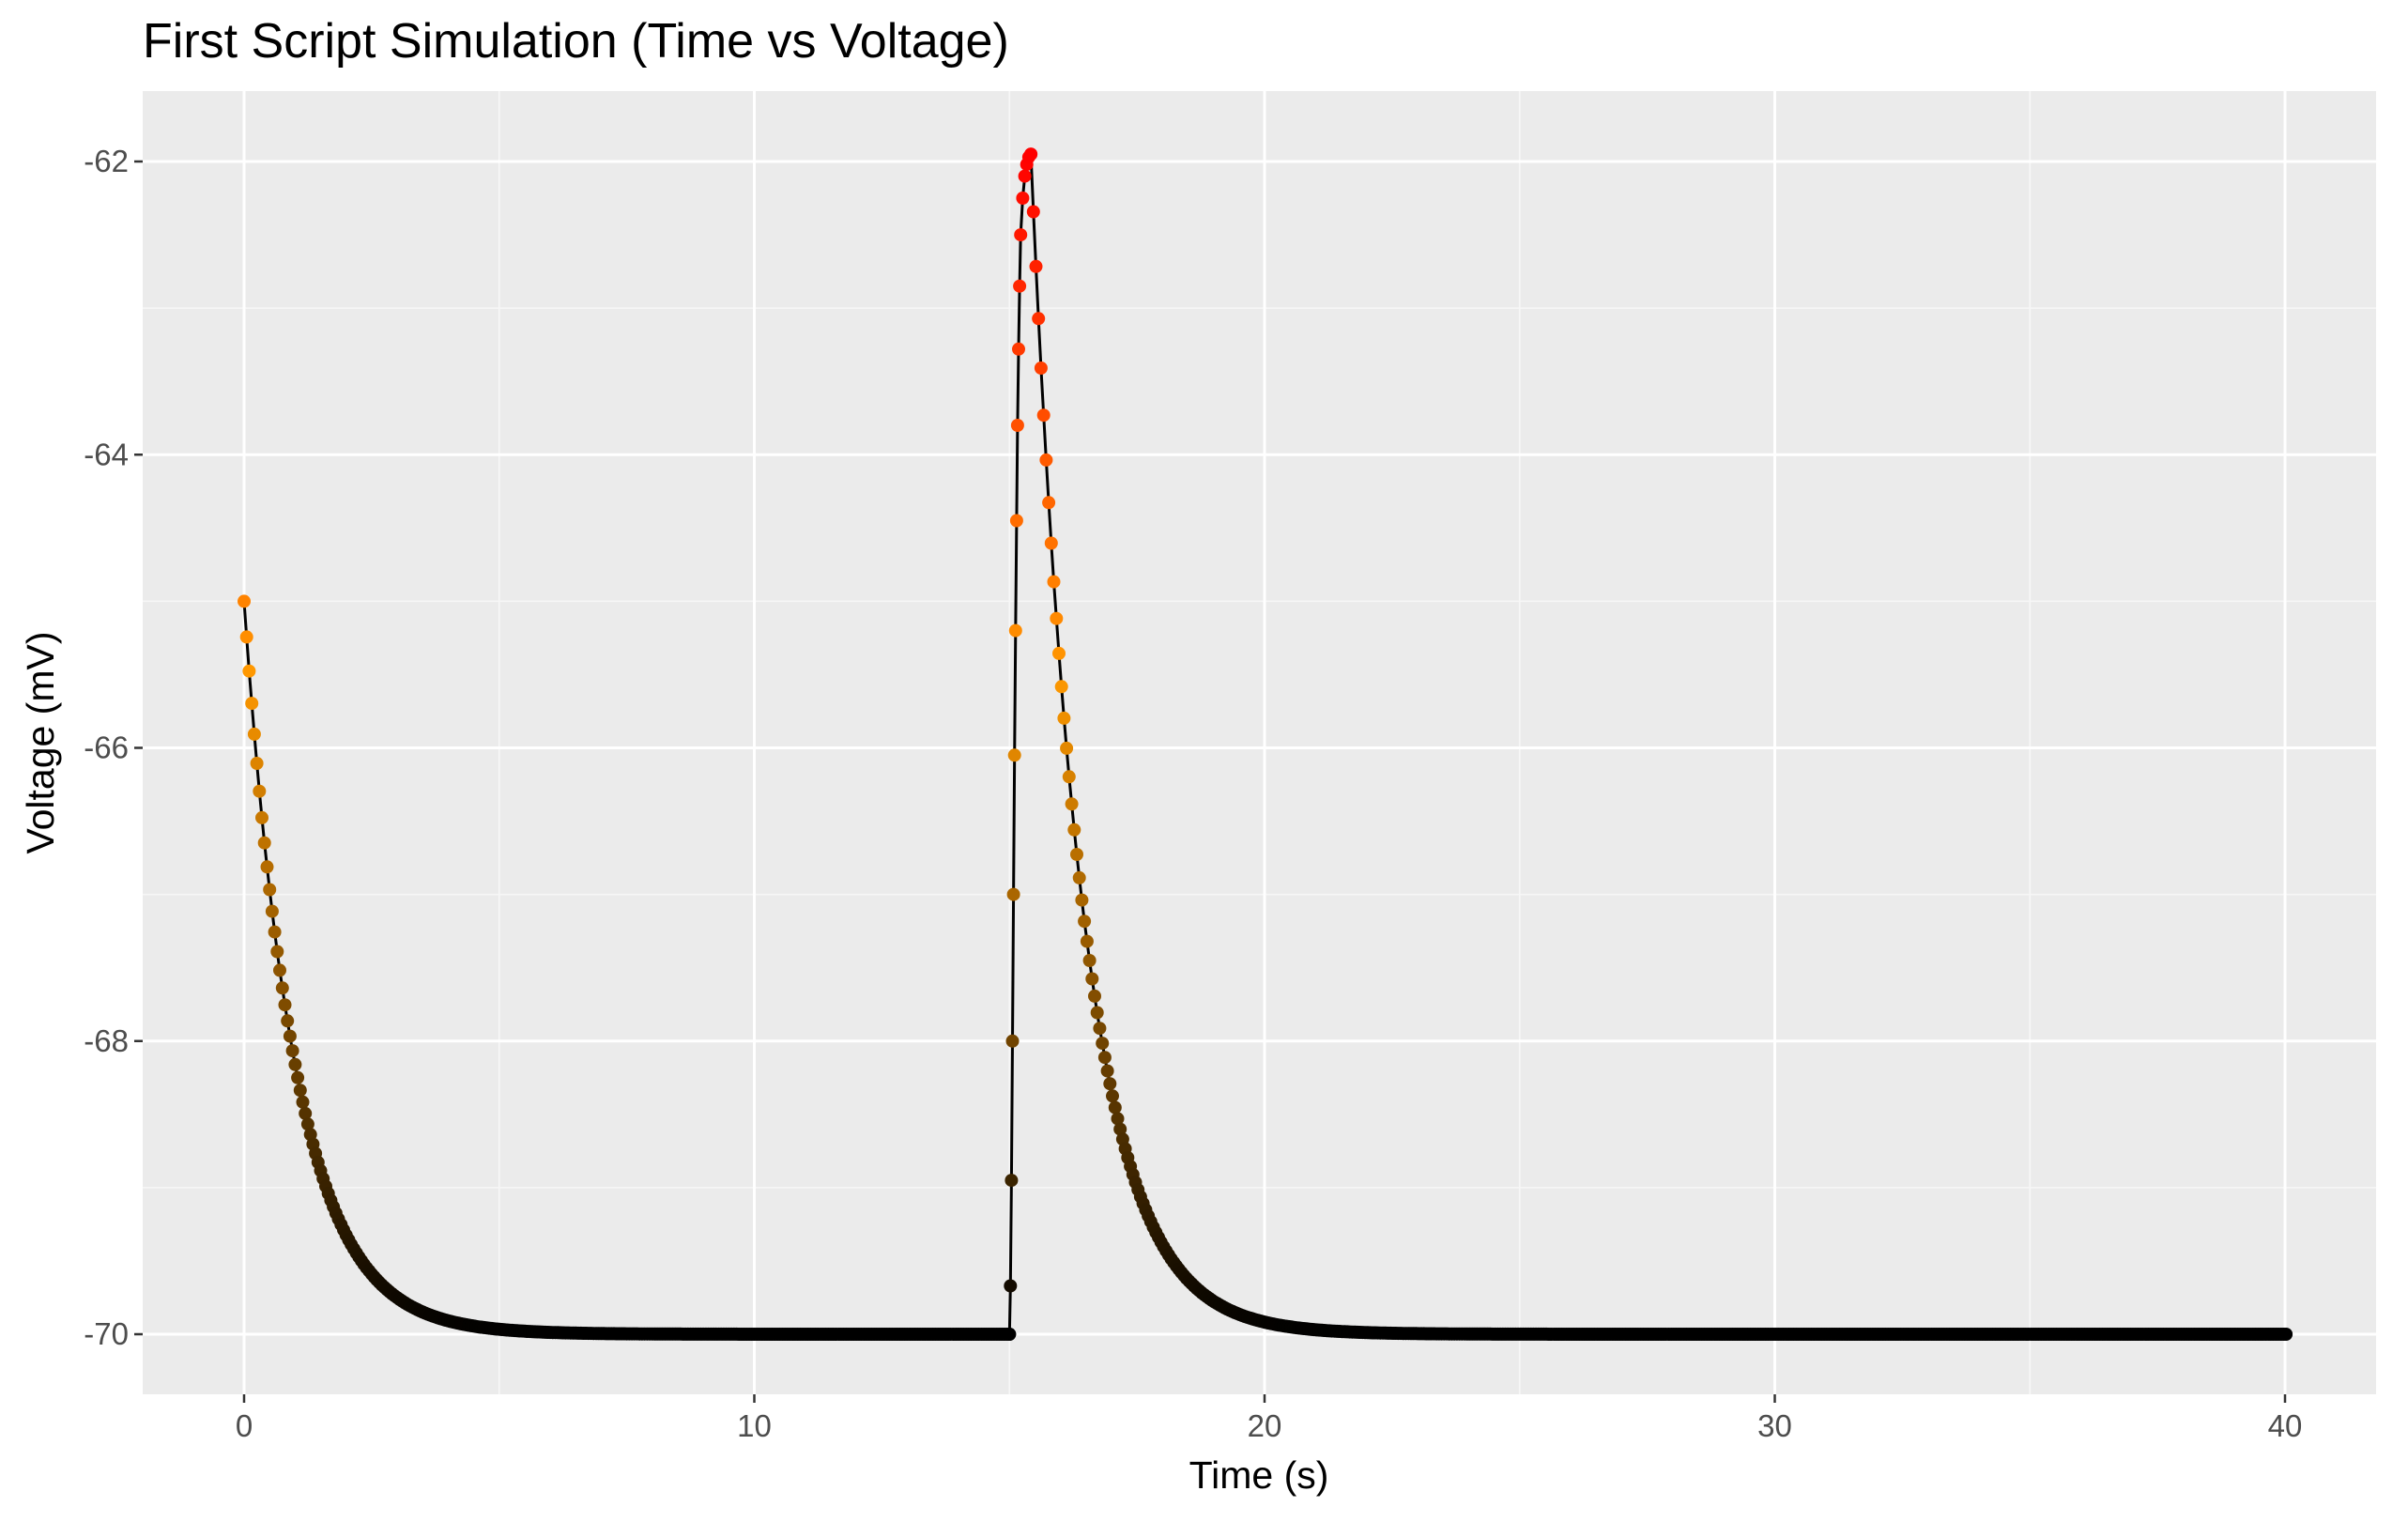  I want to click on x-axis-ticks: 0 10 20 30 40, so click(1269, 1418).